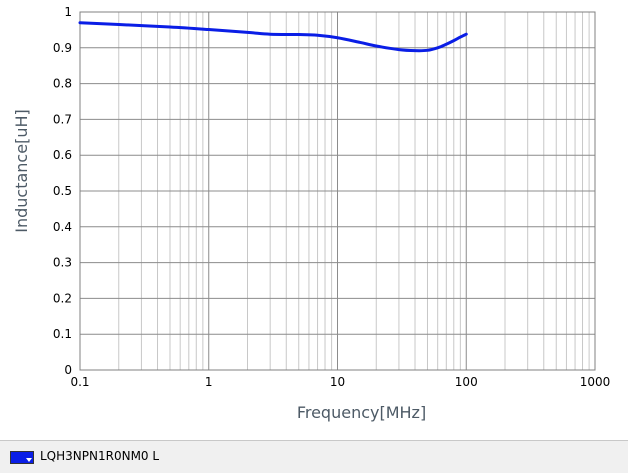  Describe the element at coordinates (62, 334) in the screenshot. I see `y-tick-label: 0.1` at that location.